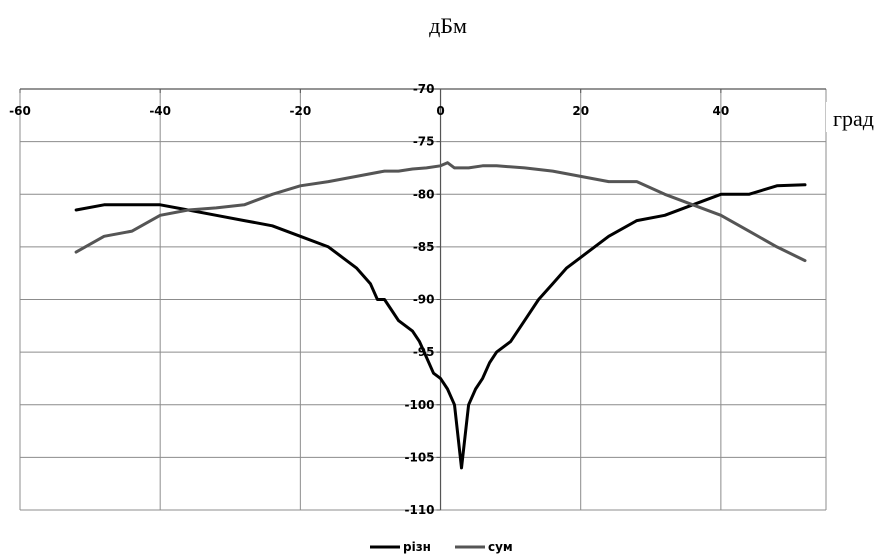 Image resolution: width=896 pixels, height=554 pixels. I want to click on x-tick-label: 20, so click(580, 111).